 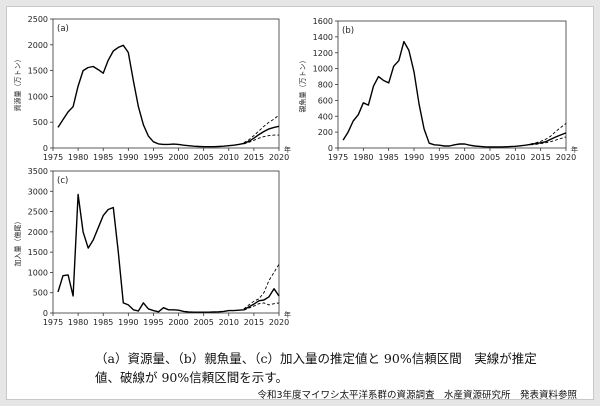 What do you see at coordinates (62, 181) in the screenshot?
I see `panel-label-c: (c)` at bounding box center [62, 181].